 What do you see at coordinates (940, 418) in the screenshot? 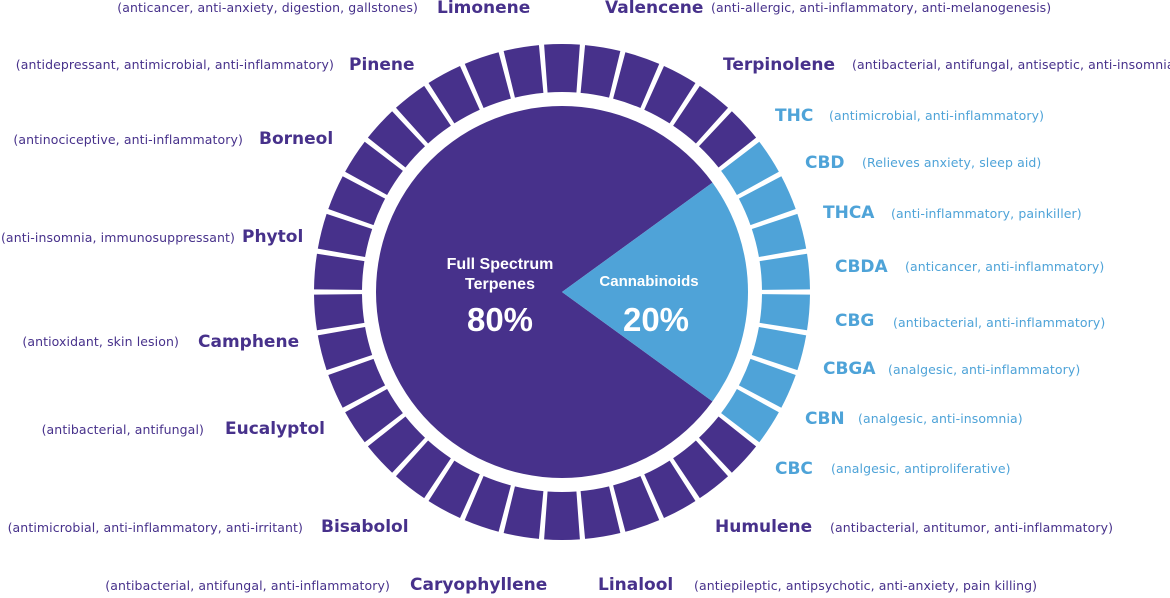
I see `cannabinoid-desc-cbn: (analgesic, anti-insomnia)` at bounding box center [940, 418].